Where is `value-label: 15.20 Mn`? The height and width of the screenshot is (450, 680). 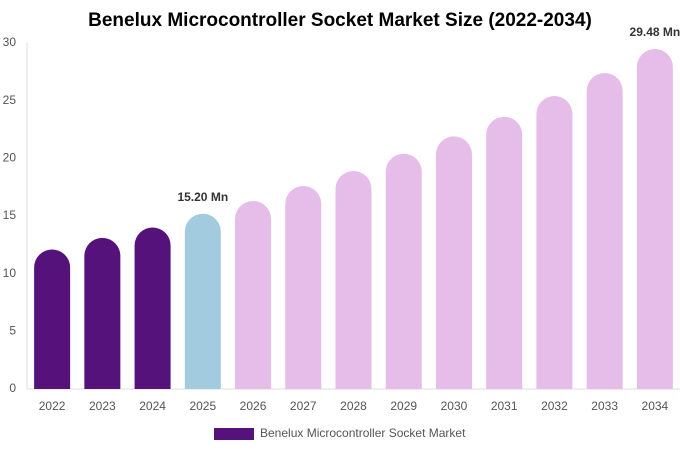 value-label: 15.20 Mn is located at coordinates (202, 197).